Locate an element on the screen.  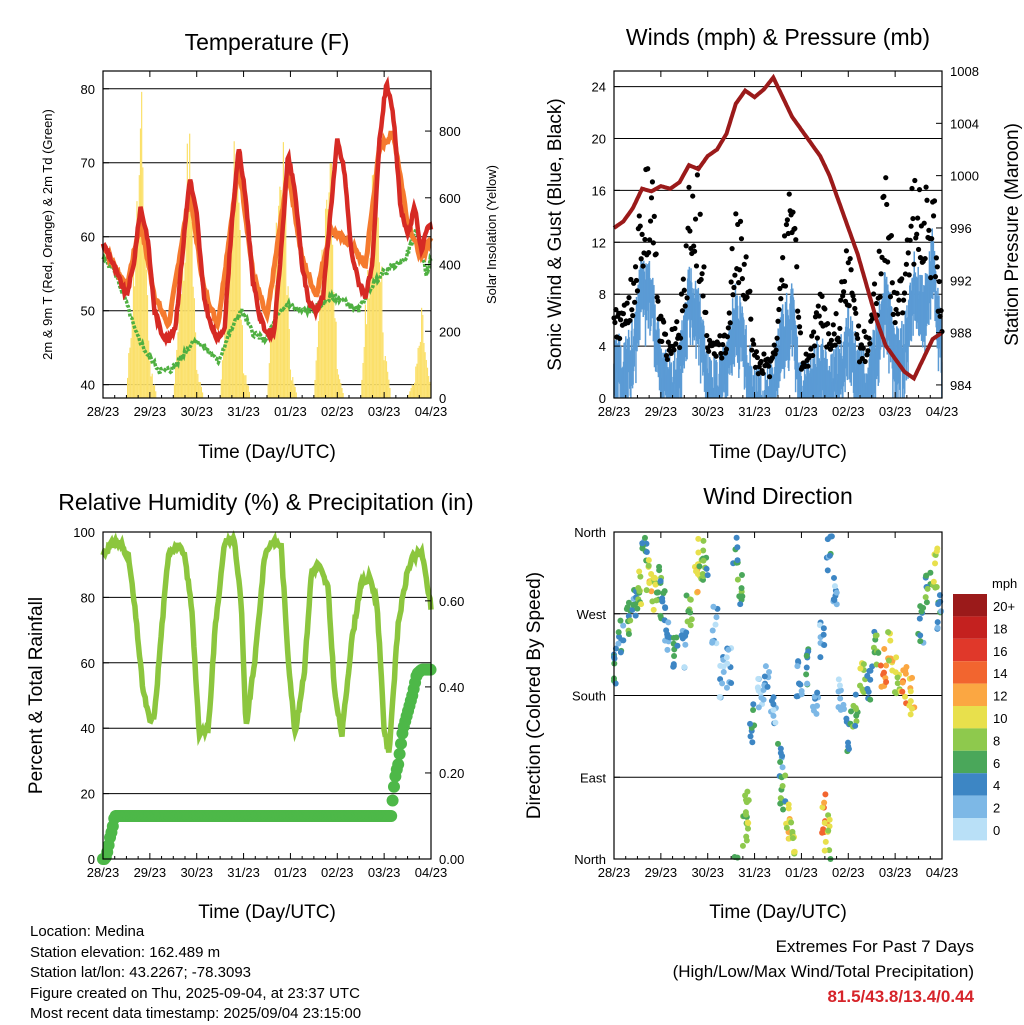
y-tick-label: 100 is located at coordinates (84, 532).